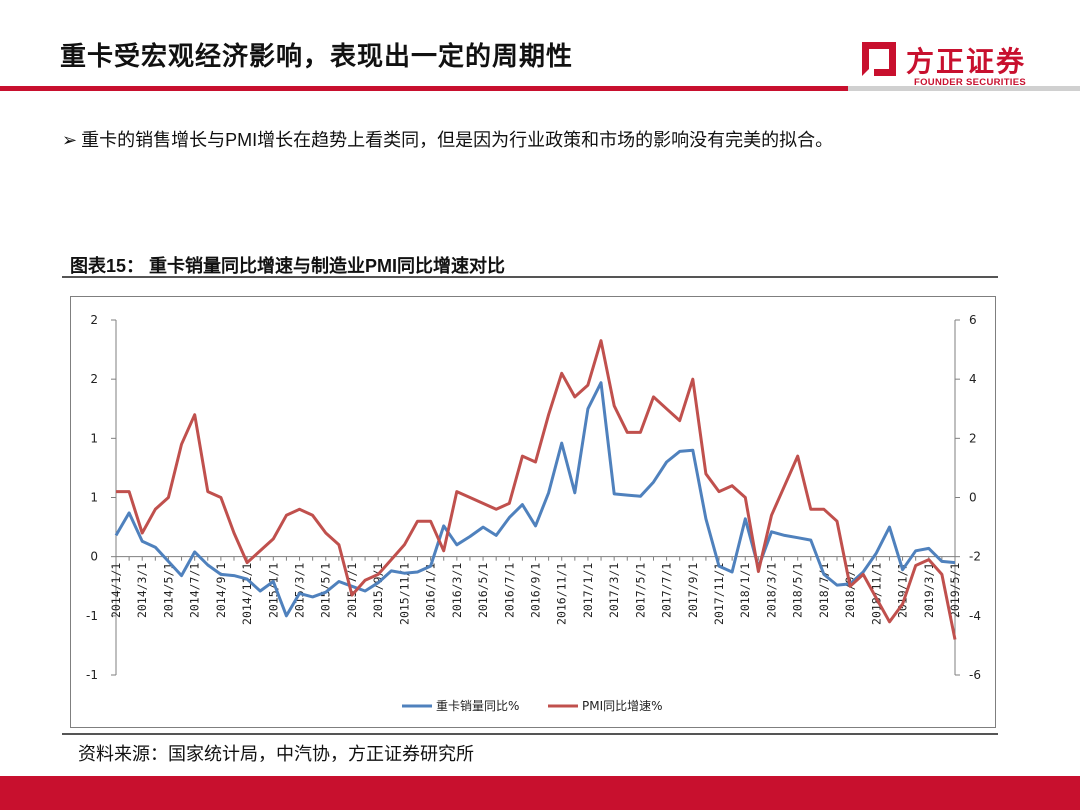  What do you see at coordinates (975, 675) in the screenshot?
I see `right-axis-tick-label: -6` at bounding box center [975, 675].